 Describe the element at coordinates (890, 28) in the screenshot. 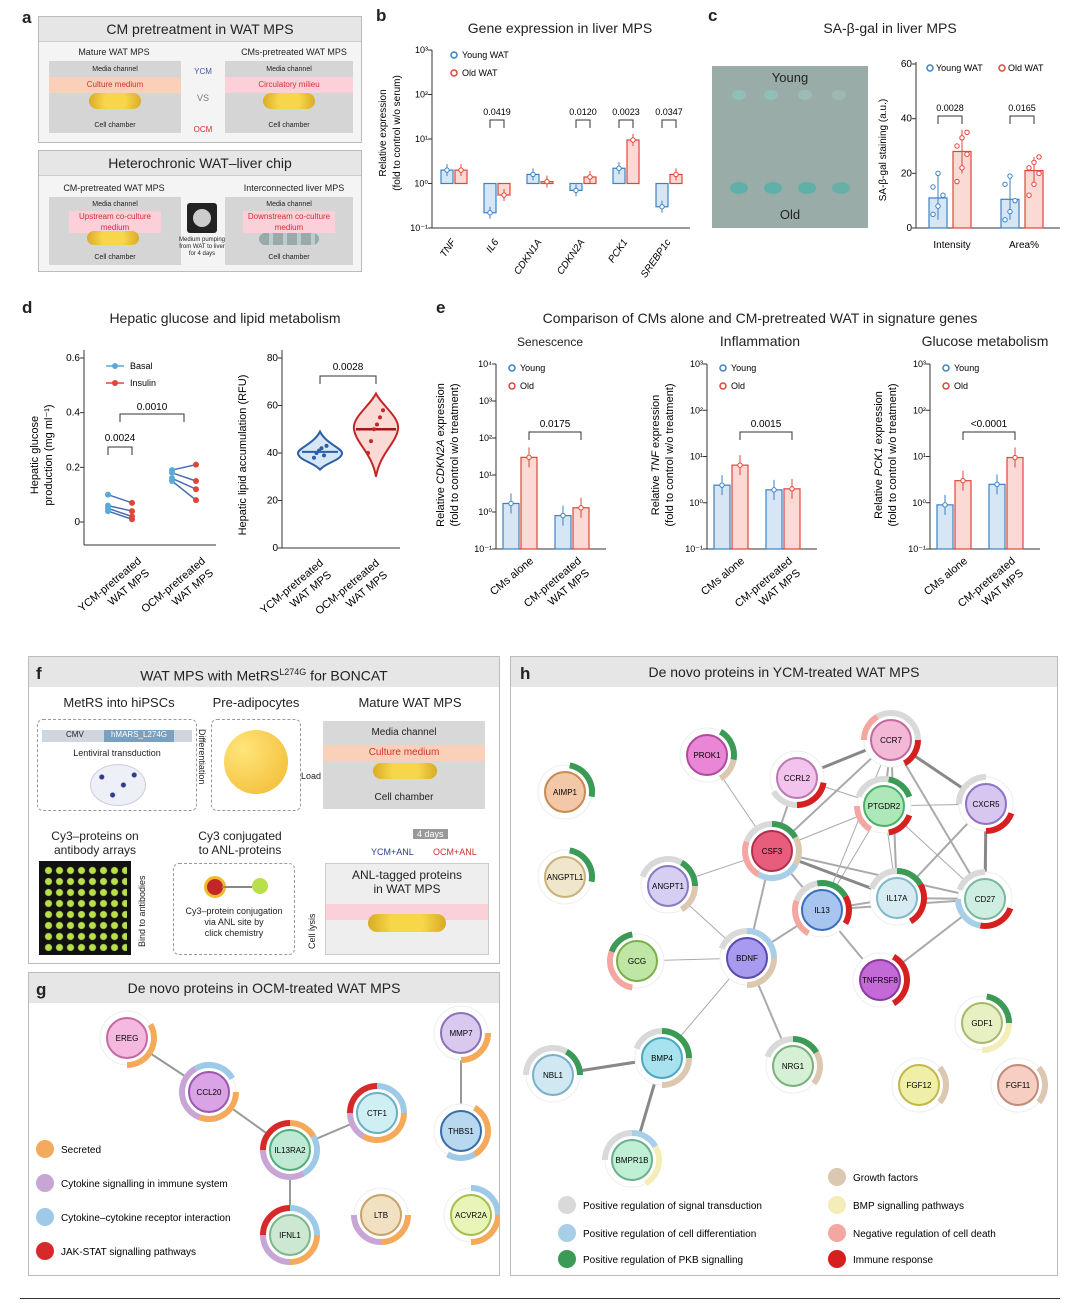

I see `panel-c-title: SA-β-gal in liver MPS` at that location.